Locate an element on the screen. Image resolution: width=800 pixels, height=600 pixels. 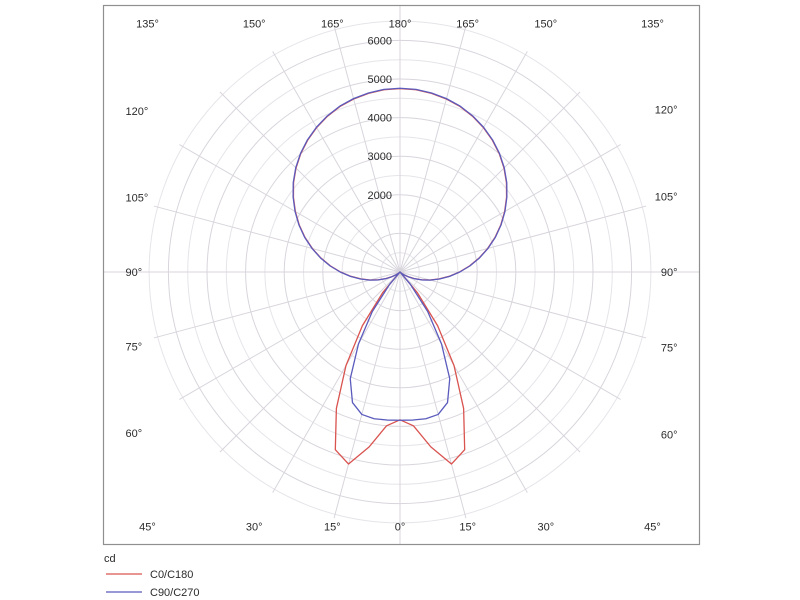
chart-legend: C0/C180 C90/C270 is located at coordinates (153, 584).